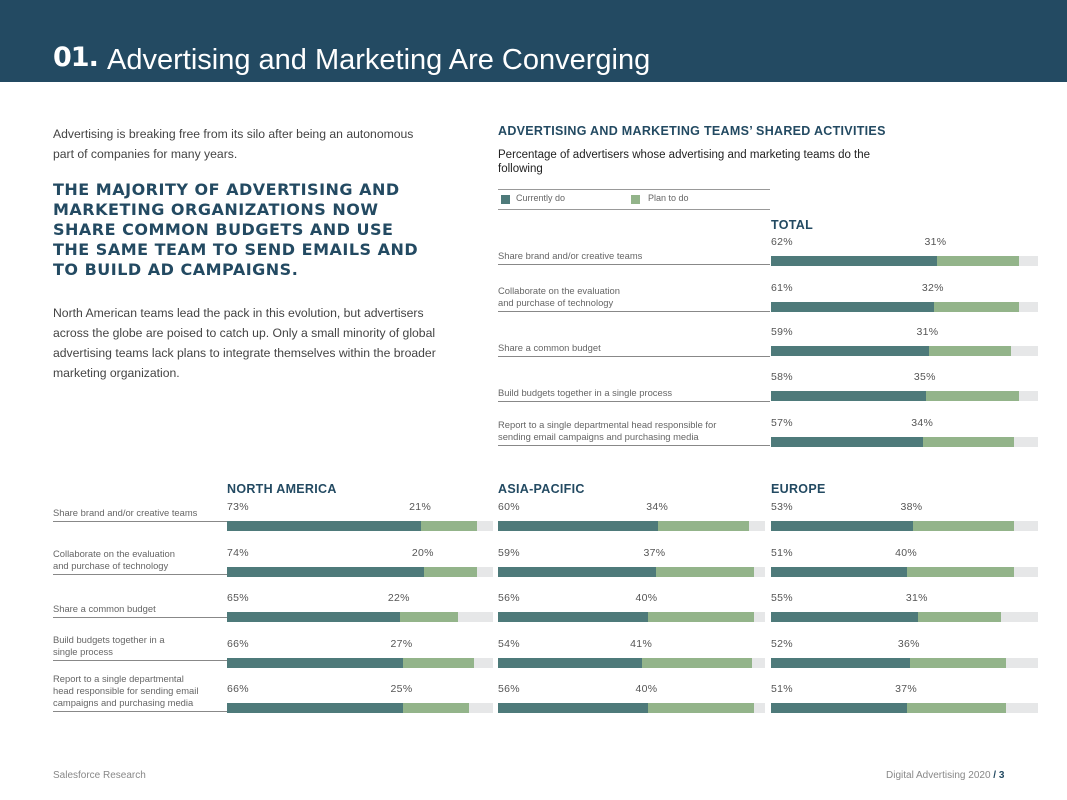 The image size is (1067, 800). Describe the element at coordinates (83, 651) in the screenshot. I see `row-label-line: single process` at that location.